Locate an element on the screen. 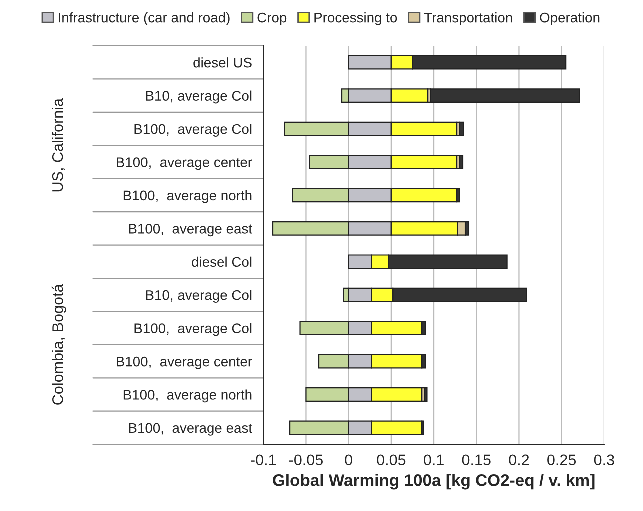  x-tick-label: -0.05 is located at coordinates (306, 460).